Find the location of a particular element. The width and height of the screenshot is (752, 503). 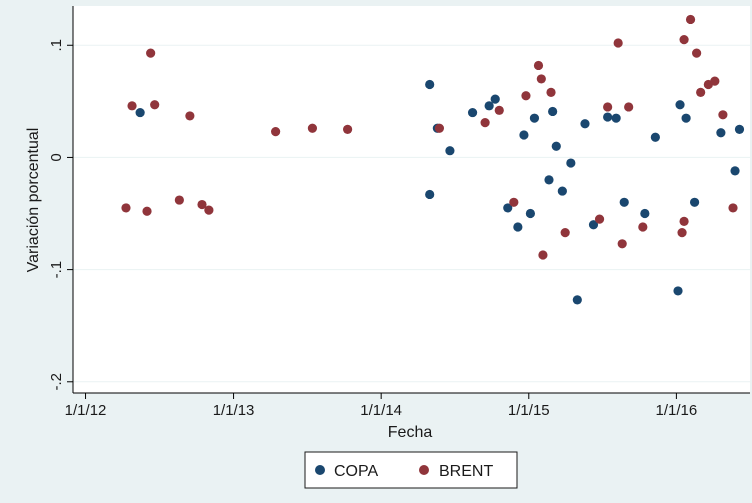

legend-marker-copa is located at coordinates (320, 470).